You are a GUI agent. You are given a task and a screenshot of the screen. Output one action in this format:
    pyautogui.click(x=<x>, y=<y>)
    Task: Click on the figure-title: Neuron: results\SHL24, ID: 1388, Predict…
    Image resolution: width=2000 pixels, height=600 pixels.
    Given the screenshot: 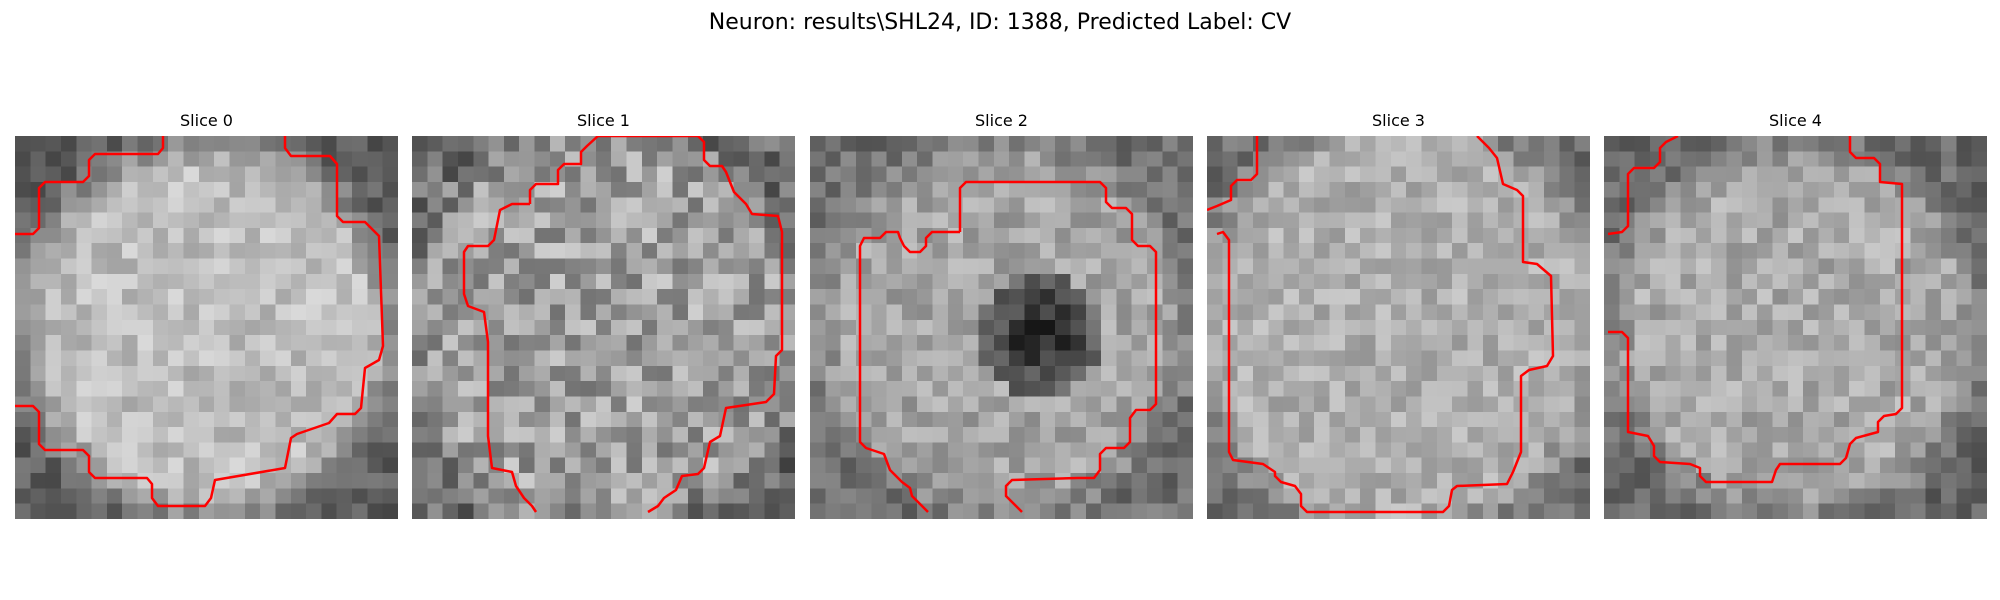 What is the action you would take?
    pyautogui.click(x=1000, y=22)
    